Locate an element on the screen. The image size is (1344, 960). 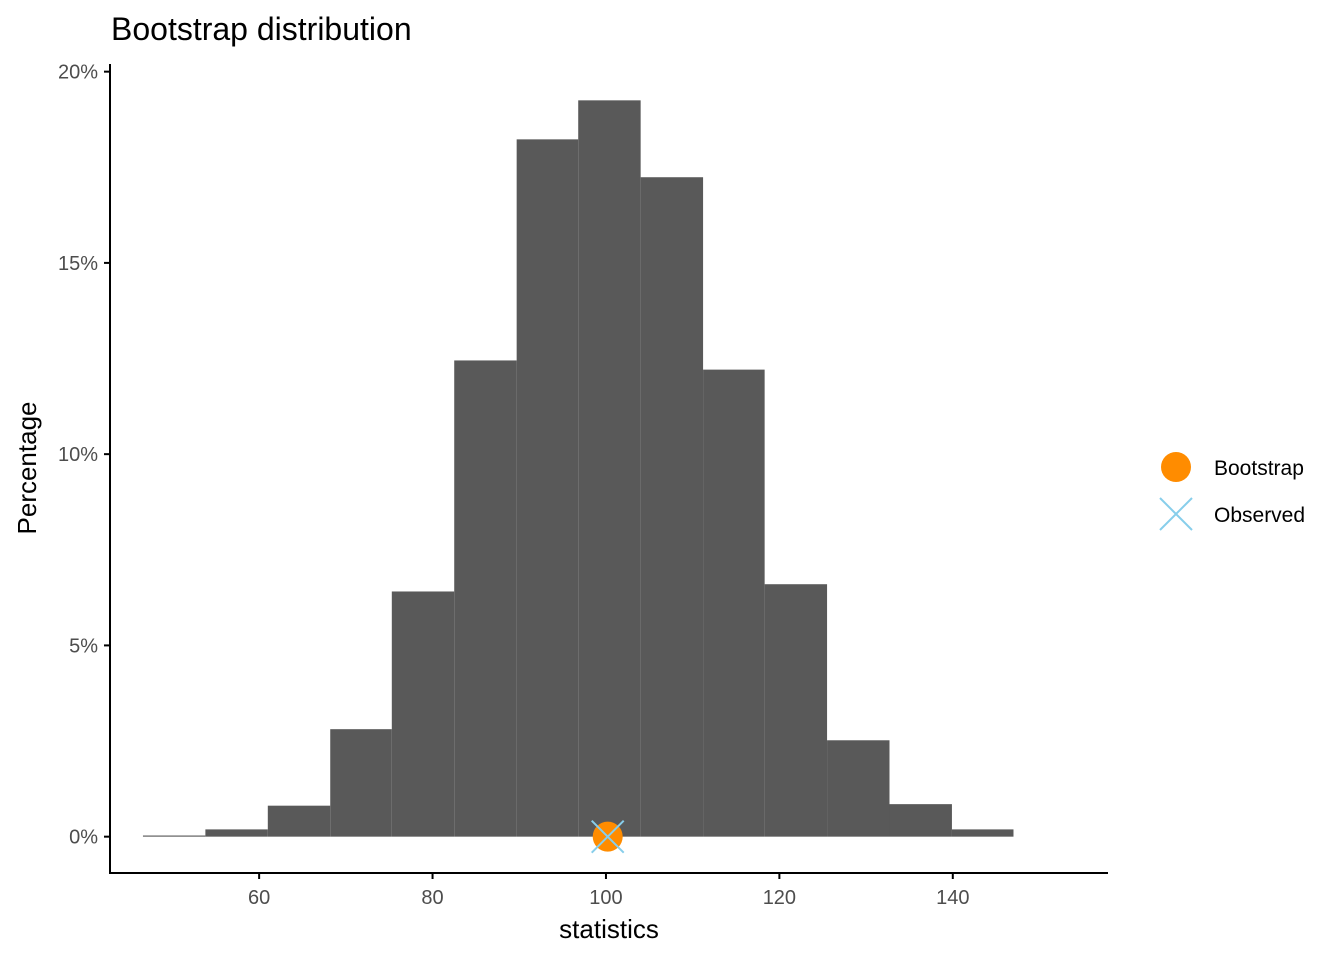
point-markers is located at coordinates (607, 836).